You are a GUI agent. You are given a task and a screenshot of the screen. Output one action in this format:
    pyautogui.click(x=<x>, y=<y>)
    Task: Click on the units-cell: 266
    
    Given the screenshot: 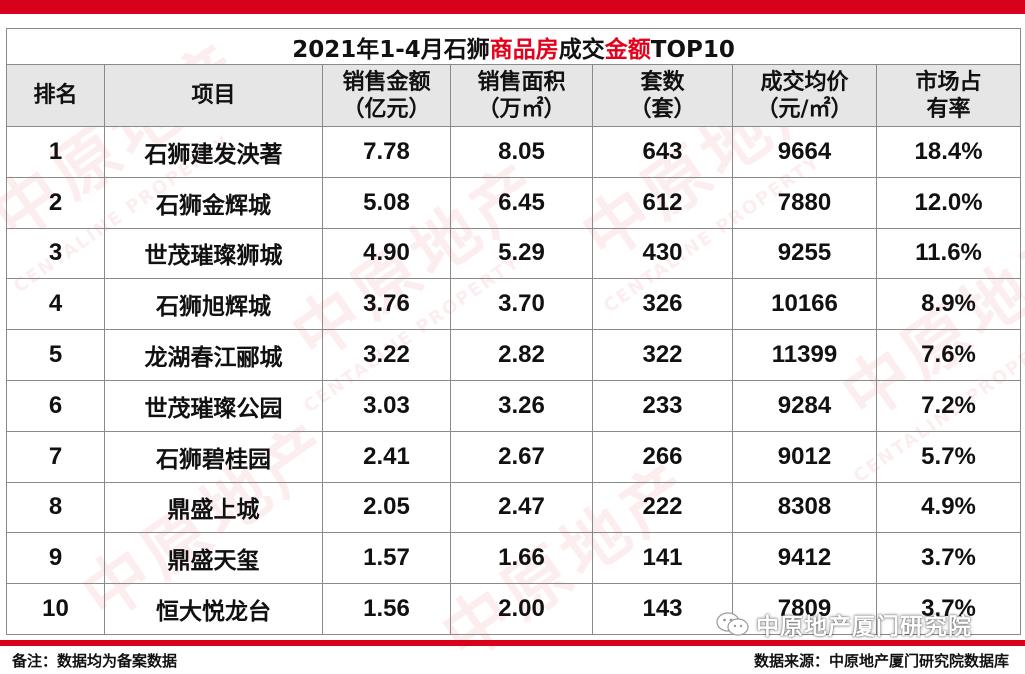 What is the action you would take?
    pyautogui.click(x=662, y=456)
    